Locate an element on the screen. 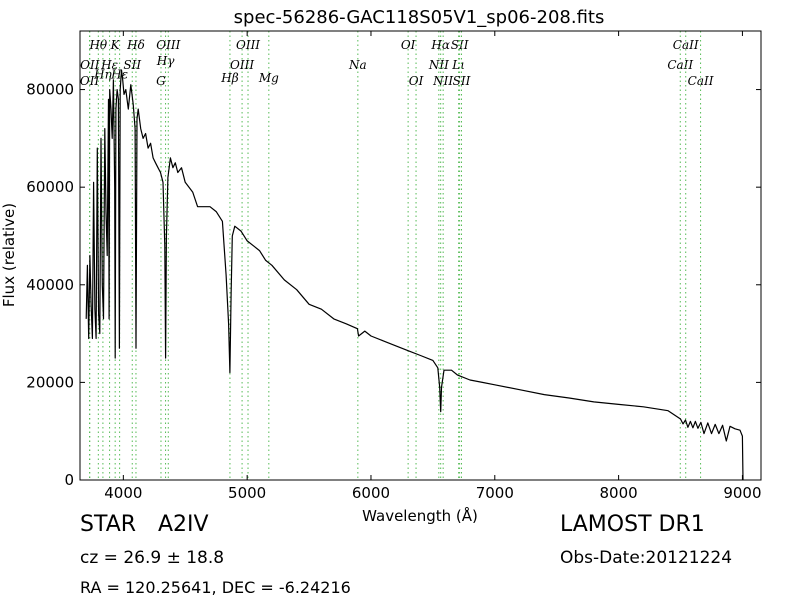 The image size is (800, 604). redshift-value: cz = 26.9 ± 18.8 is located at coordinates (152, 558).